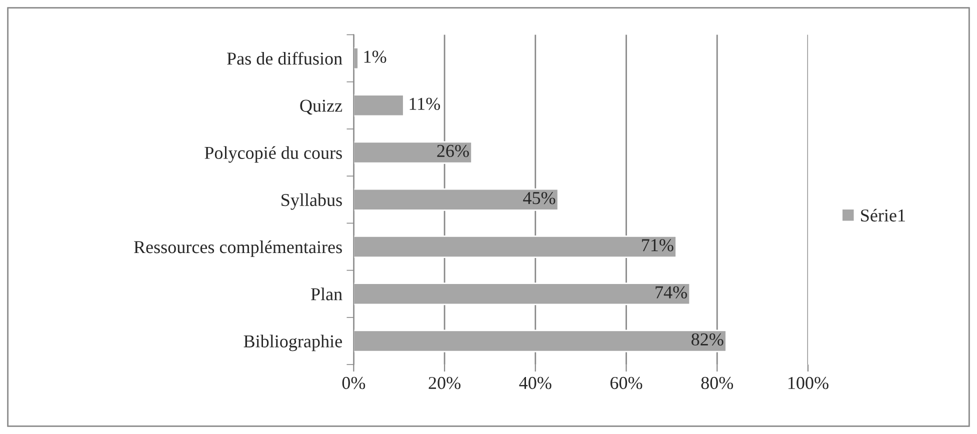  What do you see at coordinates (808, 383) in the screenshot?
I see `x-tick-label: 100%` at bounding box center [808, 383].